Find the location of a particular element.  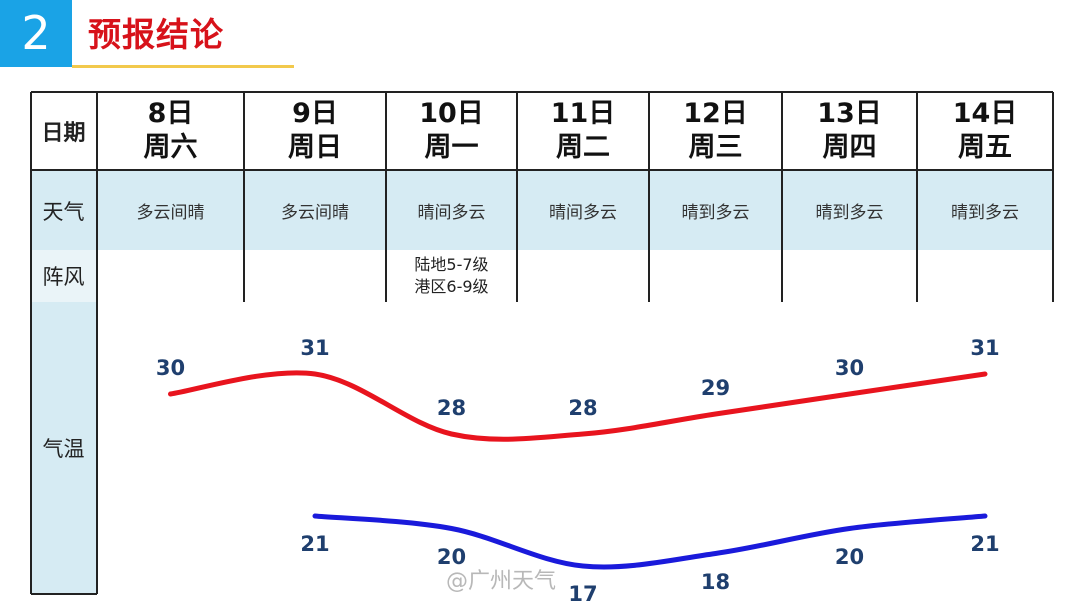

gust-header: 阵风 is located at coordinates (63, 277).